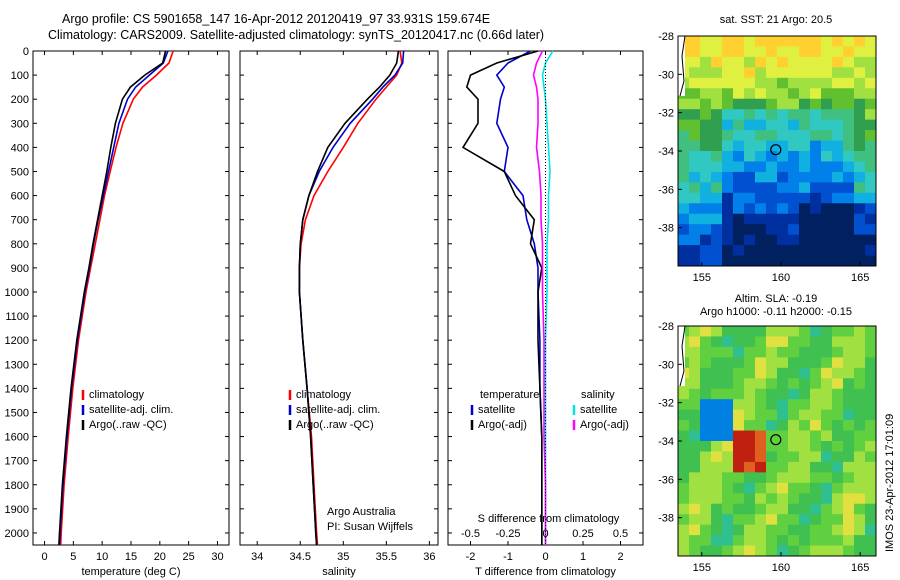  What do you see at coordinates (582, 534) in the screenshot?
I see `s-diff-tick-label: 0.25` at bounding box center [582, 534].